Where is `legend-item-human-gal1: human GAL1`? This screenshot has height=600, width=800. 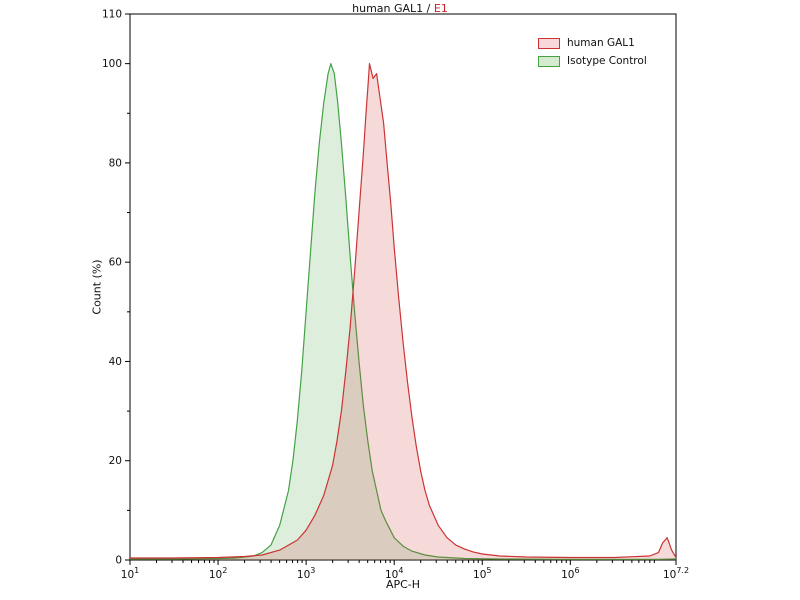 legend-item-human-gal1: human GAL1 is located at coordinates (592, 43).